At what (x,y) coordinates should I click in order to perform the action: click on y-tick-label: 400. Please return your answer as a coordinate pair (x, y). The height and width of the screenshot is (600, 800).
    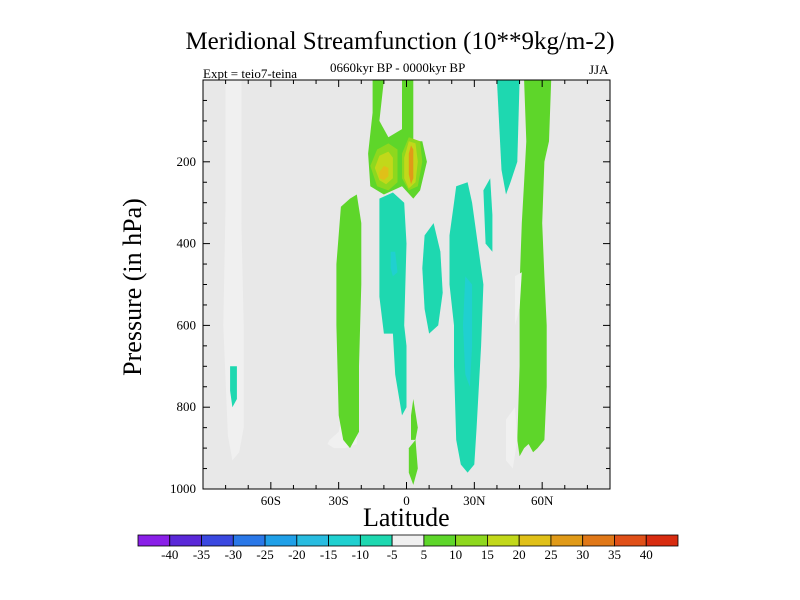
    Looking at the image, I should click on (187, 243).